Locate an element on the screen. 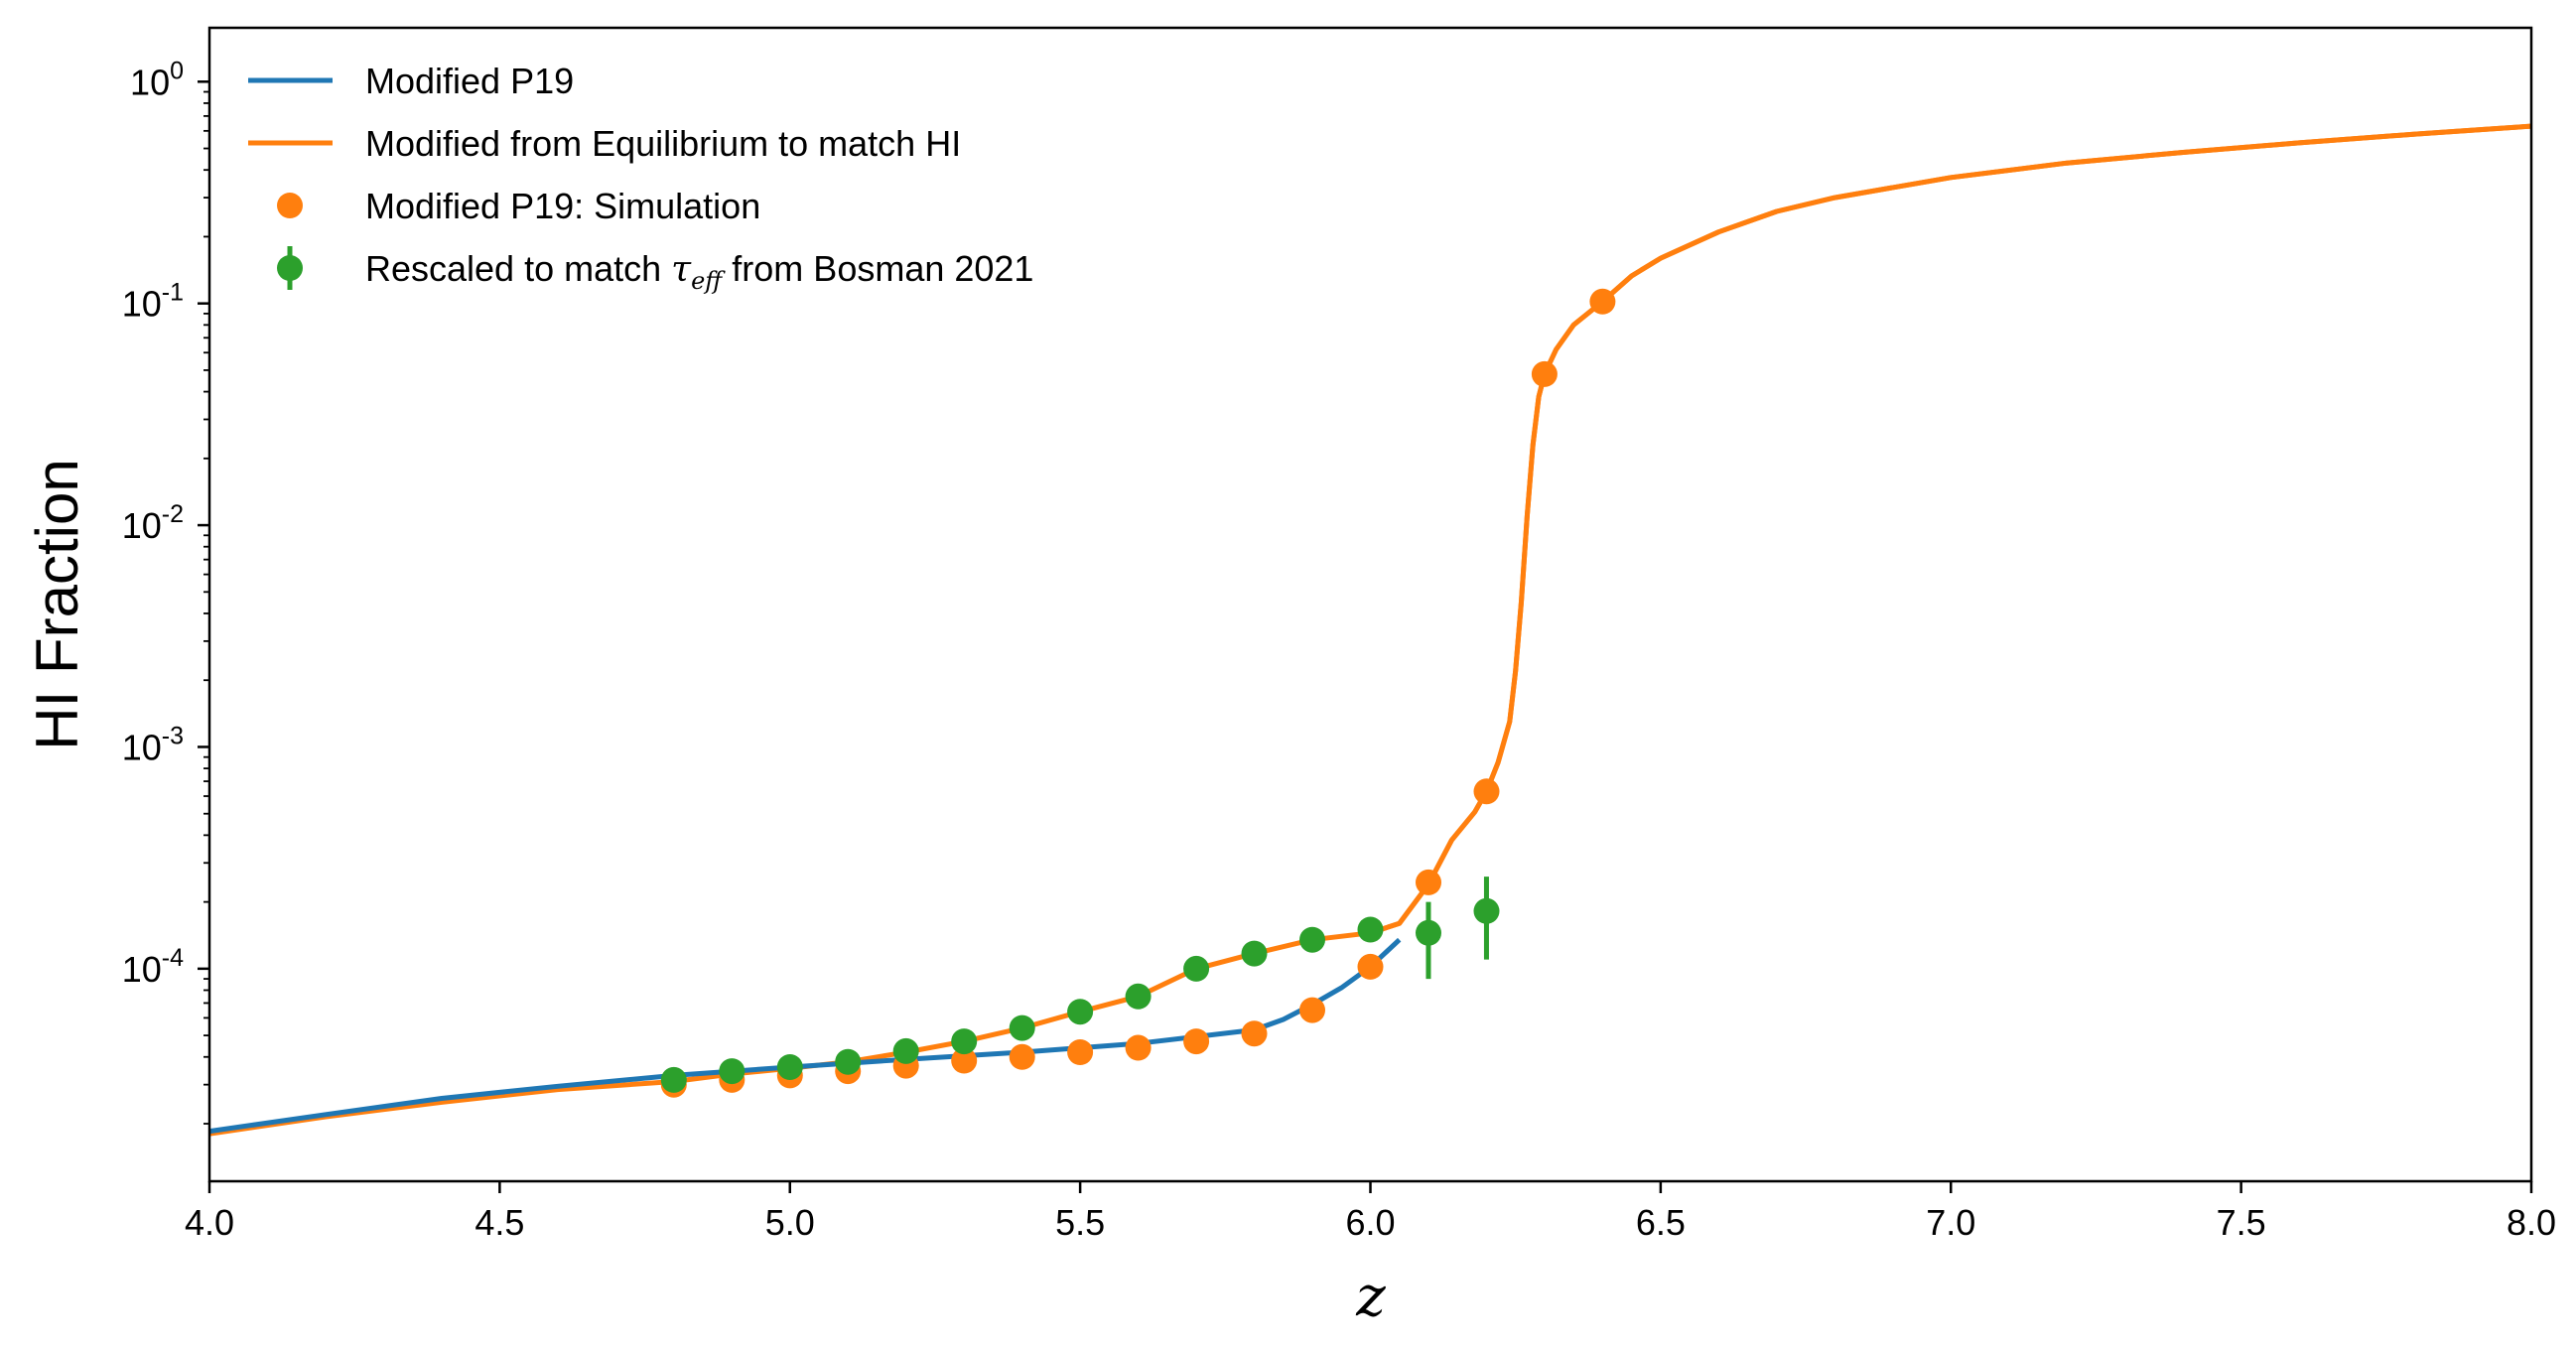 The height and width of the screenshot is (1352, 2576). y-tick-label: 10⁻⁴ is located at coordinates (153, 967).